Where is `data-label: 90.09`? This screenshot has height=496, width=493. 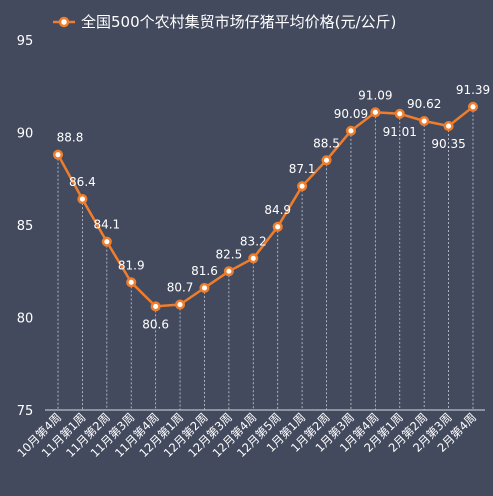
data-label: 90.09 is located at coordinates (351, 114).